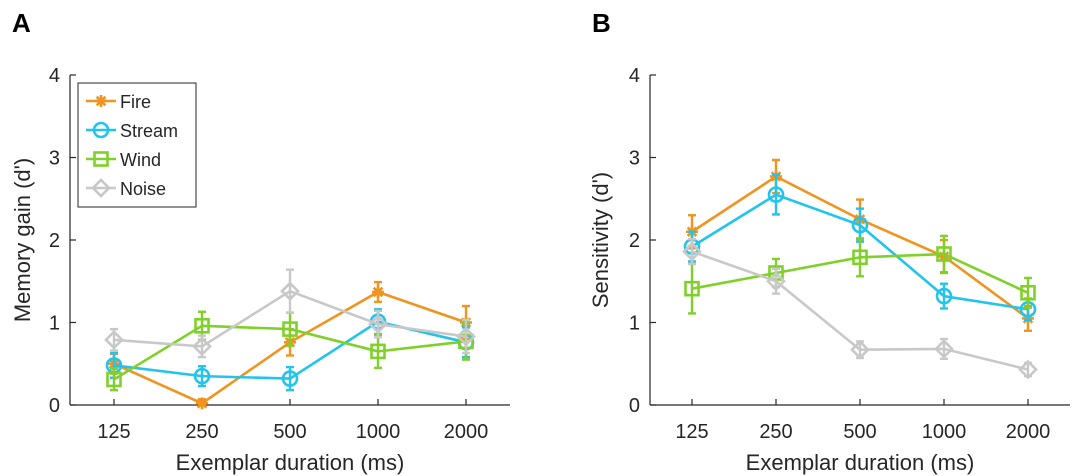 The height and width of the screenshot is (476, 1083). What do you see at coordinates (137, 145) in the screenshot?
I see `legend: Fire Stream Wind Noise` at bounding box center [137, 145].